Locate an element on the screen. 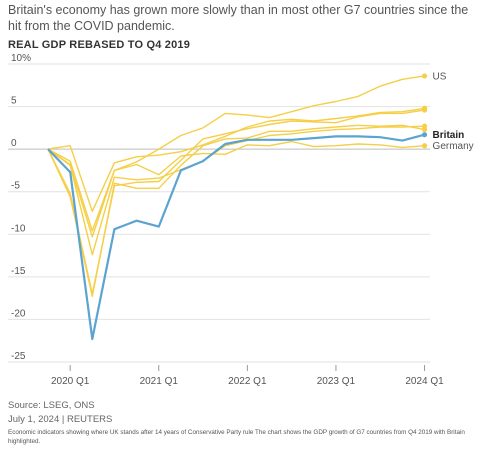 Image resolution: width=485 pixels, height=452 pixels. x-axis-tick-labels: 2020 Q1 2021 Q1 2022 Q1 2023 Q1 2024 Q1 is located at coordinates (247, 376).